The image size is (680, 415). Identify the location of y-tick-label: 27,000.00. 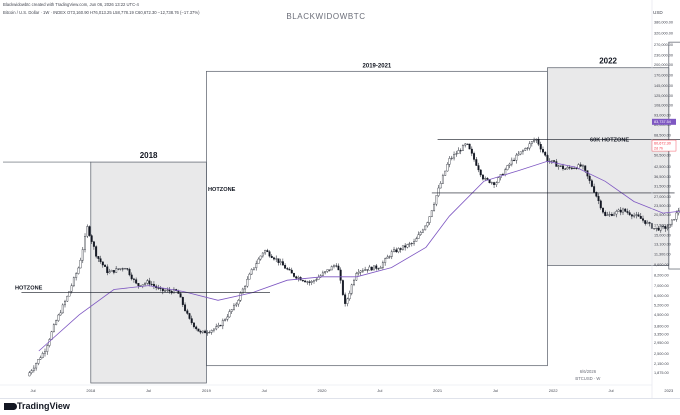
(662, 197).